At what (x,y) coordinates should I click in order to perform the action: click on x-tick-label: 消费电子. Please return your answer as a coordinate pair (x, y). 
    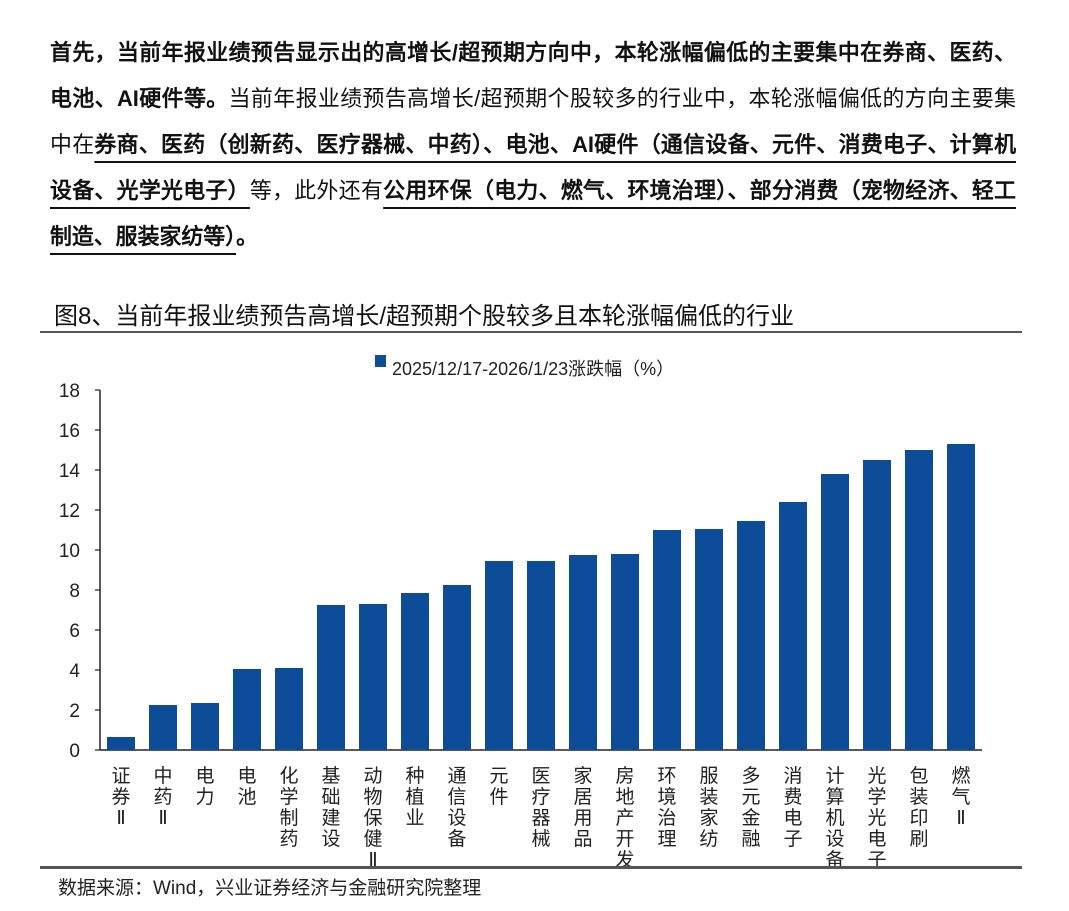
    Looking at the image, I should click on (792, 807).